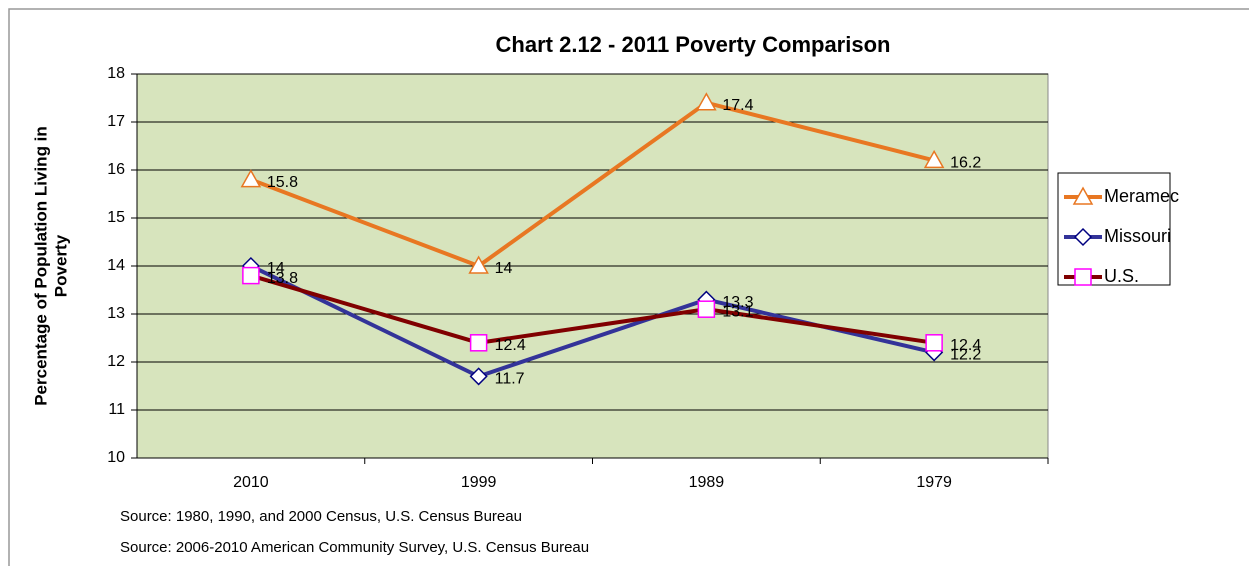  Describe the element at coordinates (965, 163) in the screenshot. I see `data-label: 16.2` at that location.